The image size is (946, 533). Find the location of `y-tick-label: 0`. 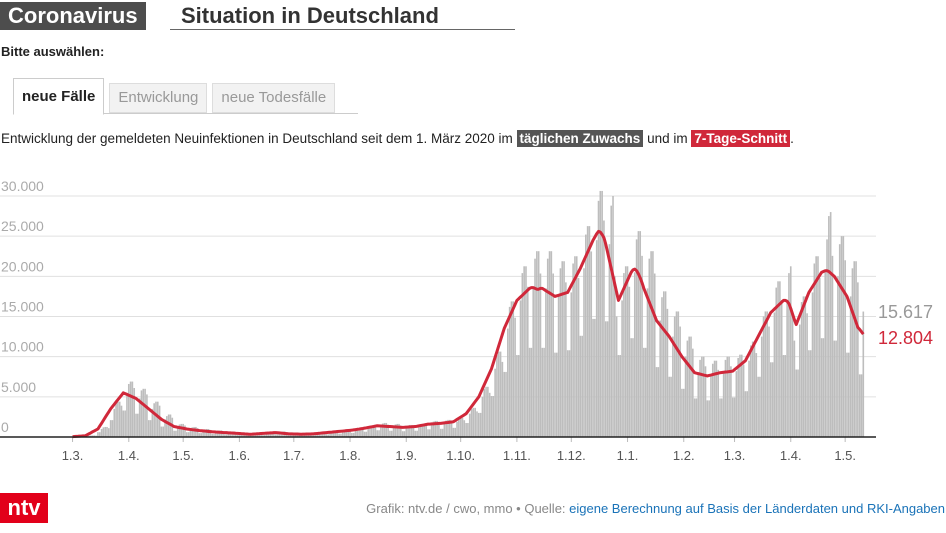

y-tick-label: 0 is located at coordinates (5, 427).